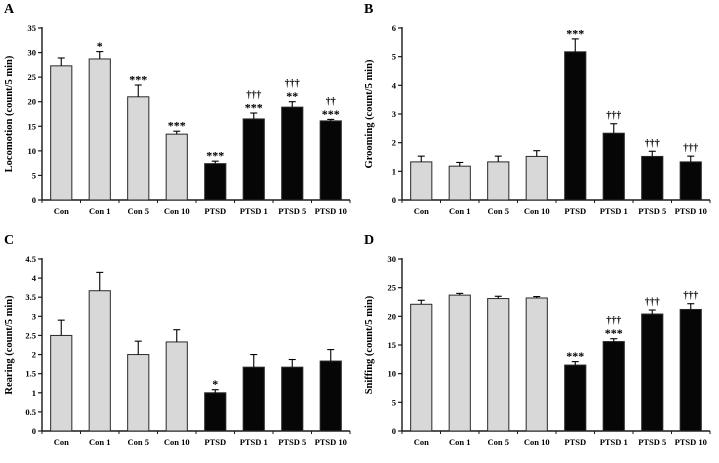  I want to click on y-tick-label: 3, so click(394, 114).